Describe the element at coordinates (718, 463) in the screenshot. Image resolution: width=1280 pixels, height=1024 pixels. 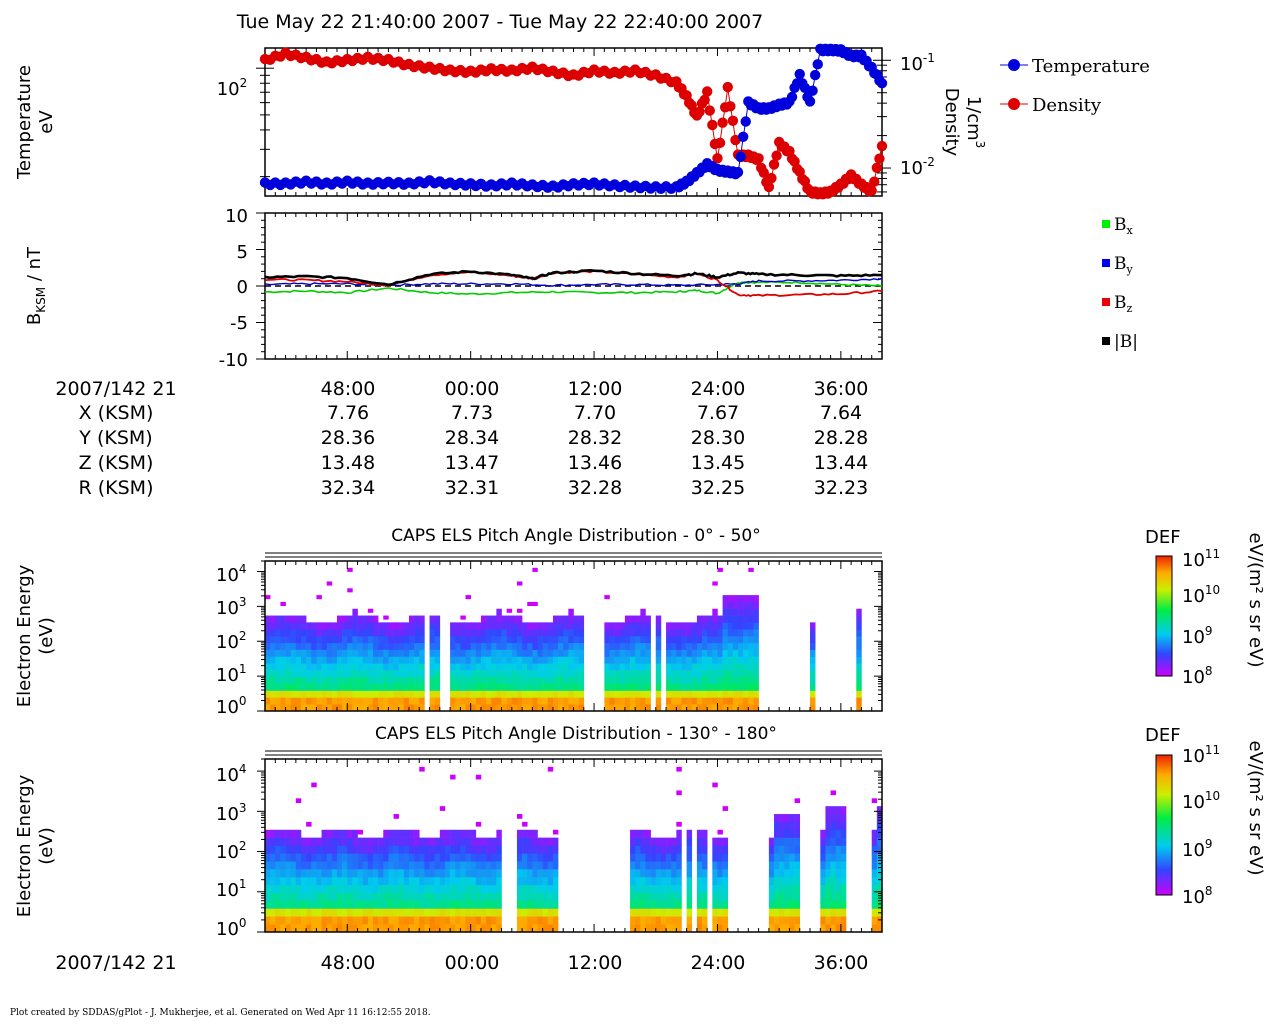
I see `ephemeris-value: 13.45` at that location.